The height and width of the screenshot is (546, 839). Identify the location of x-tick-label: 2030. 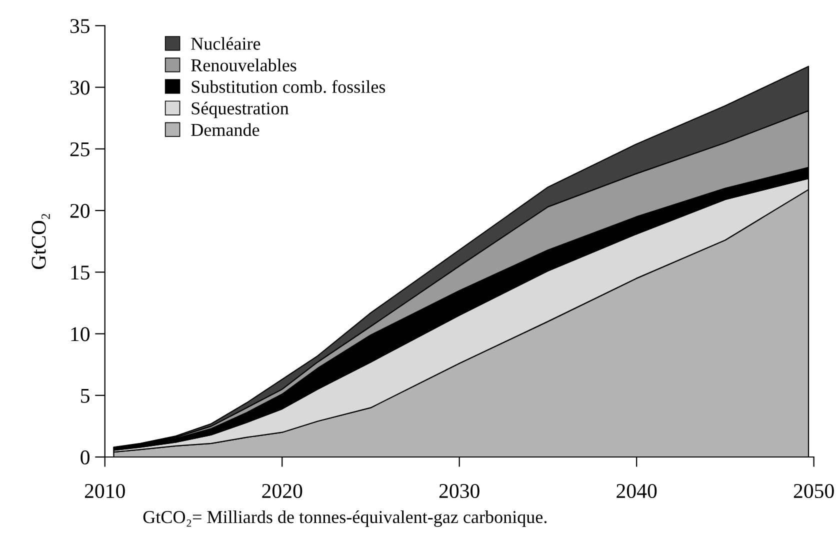
(459, 491).